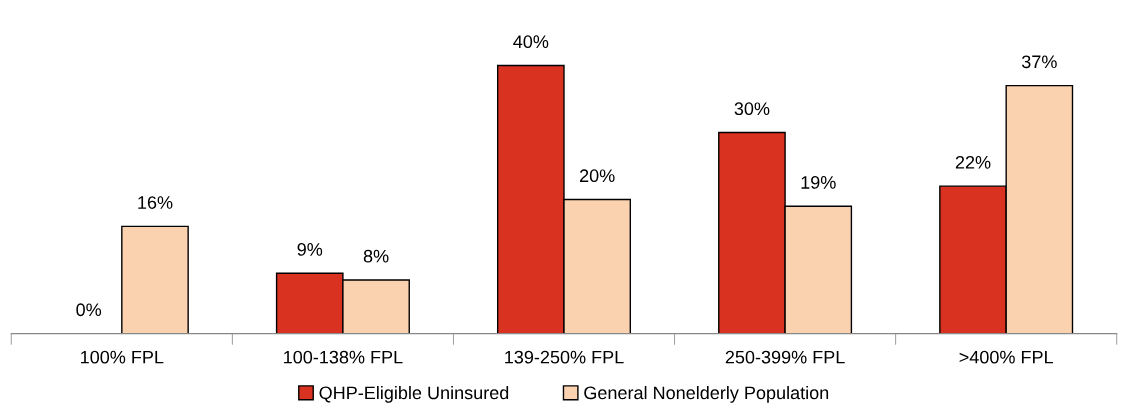  Describe the element at coordinates (122, 357) in the screenshot. I see `x-tick-label: 100% FPL` at that location.